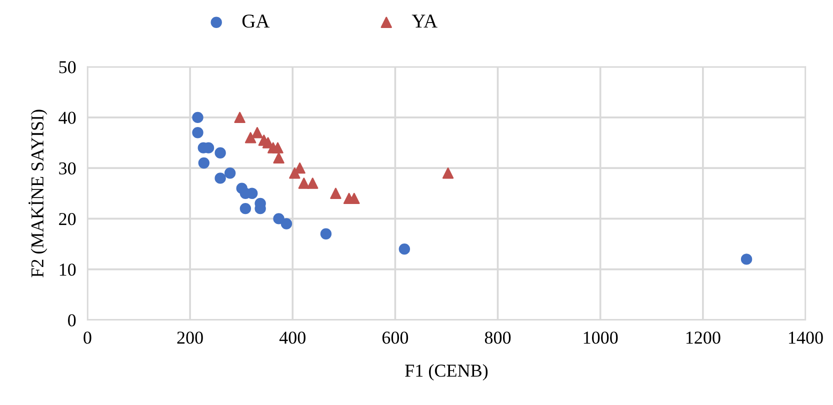  I want to click on y-tick-label: 10, so click(68, 270).